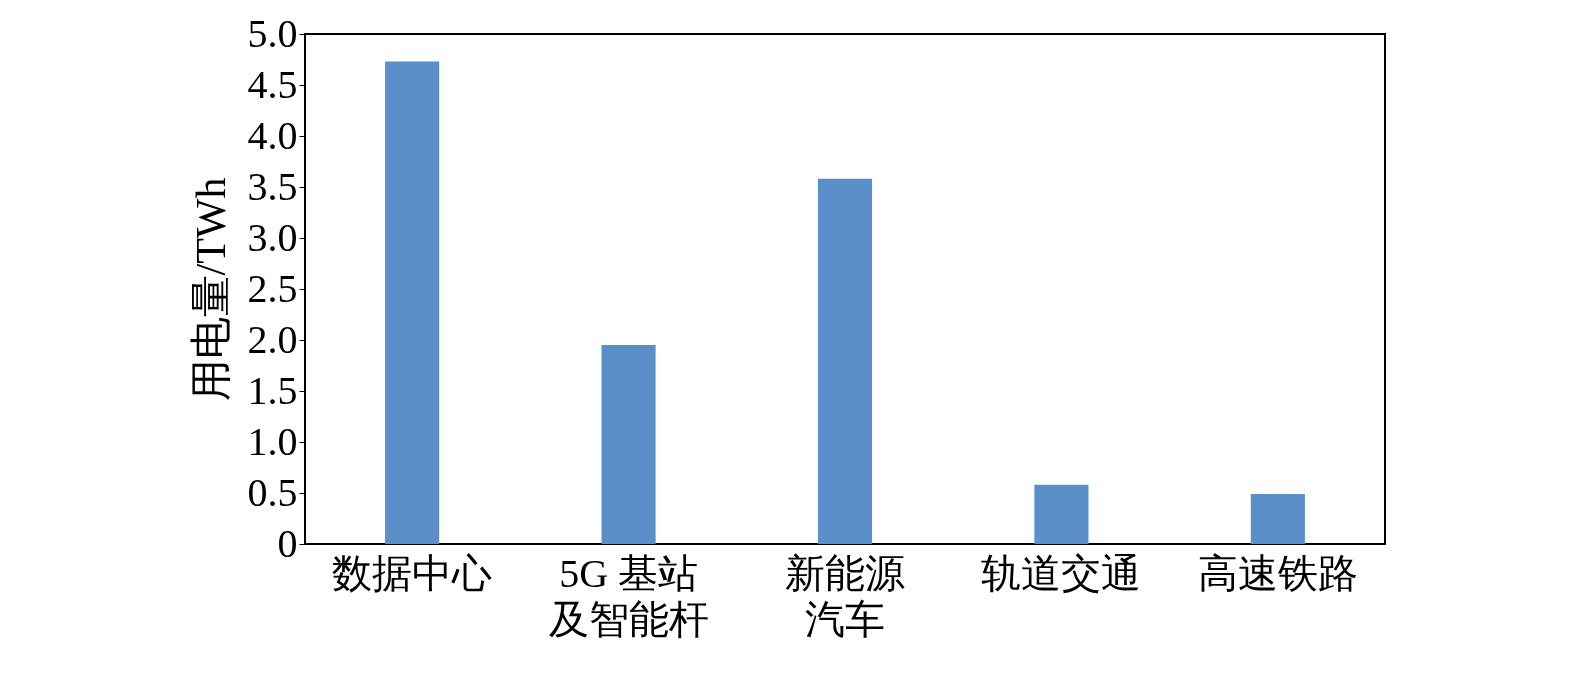 The height and width of the screenshot is (695, 1575). Describe the element at coordinates (272, 441) in the screenshot. I see `y-tick-label: 1.0` at that location.